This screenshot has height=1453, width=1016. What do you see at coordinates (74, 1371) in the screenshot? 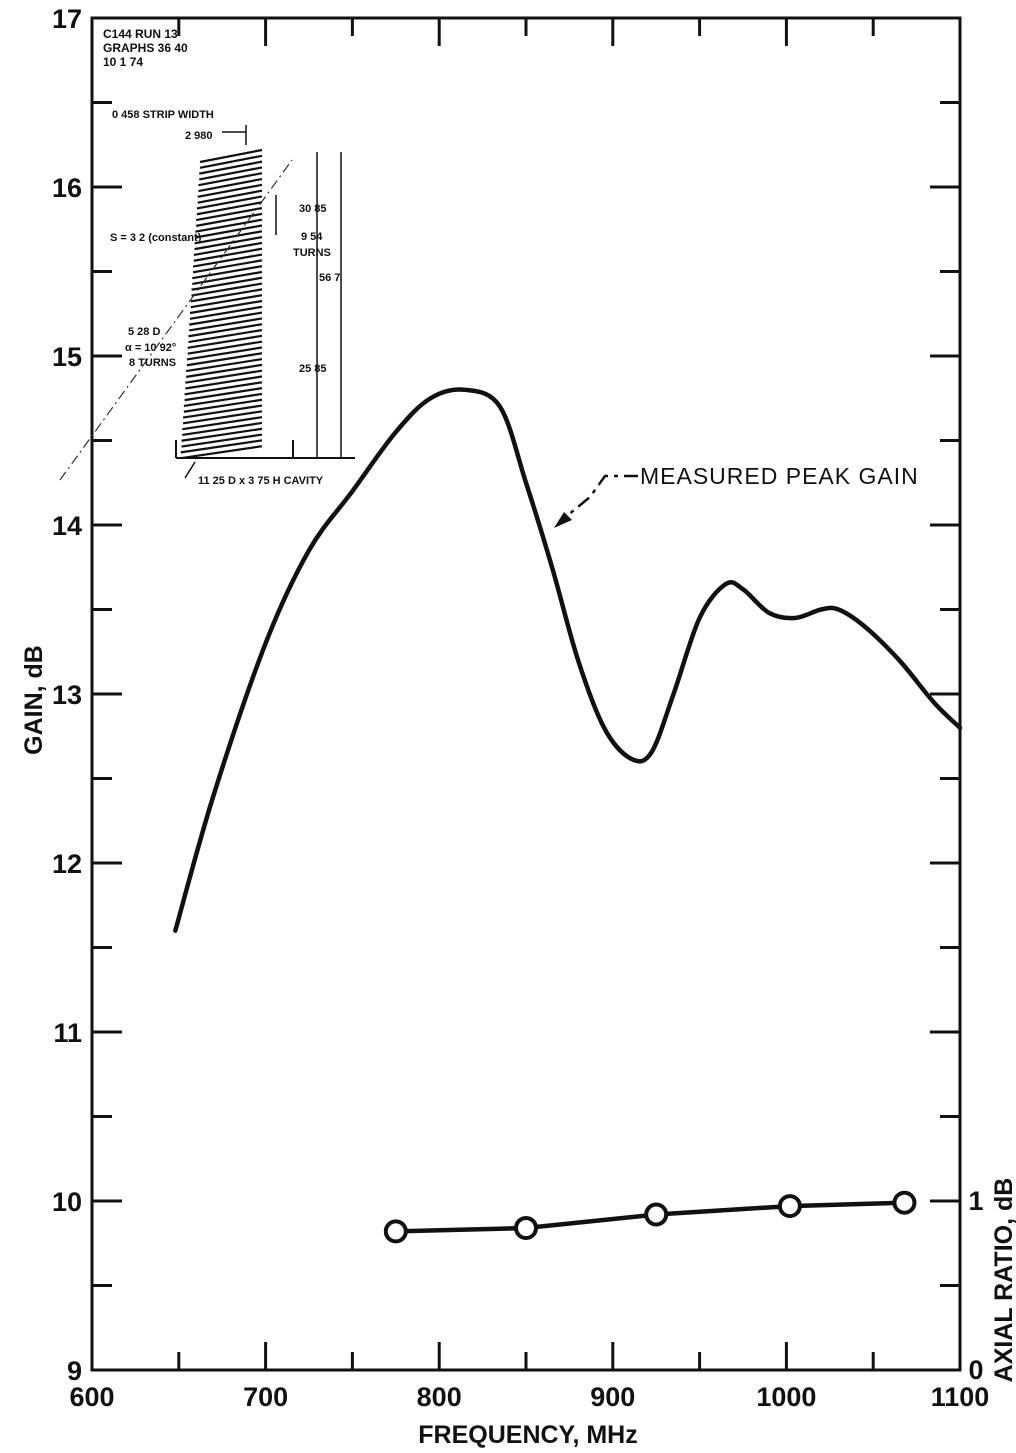
I see `y-tick-label: 9` at bounding box center [74, 1371].